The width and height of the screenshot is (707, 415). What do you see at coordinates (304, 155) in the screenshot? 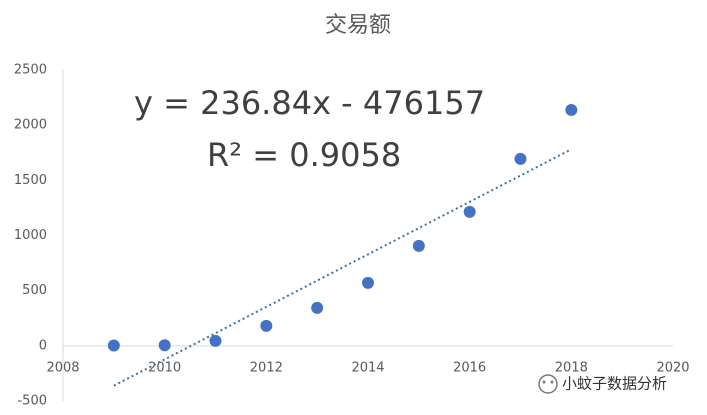
I see `r-squared: R² = 0.9058` at bounding box center [304, 155].